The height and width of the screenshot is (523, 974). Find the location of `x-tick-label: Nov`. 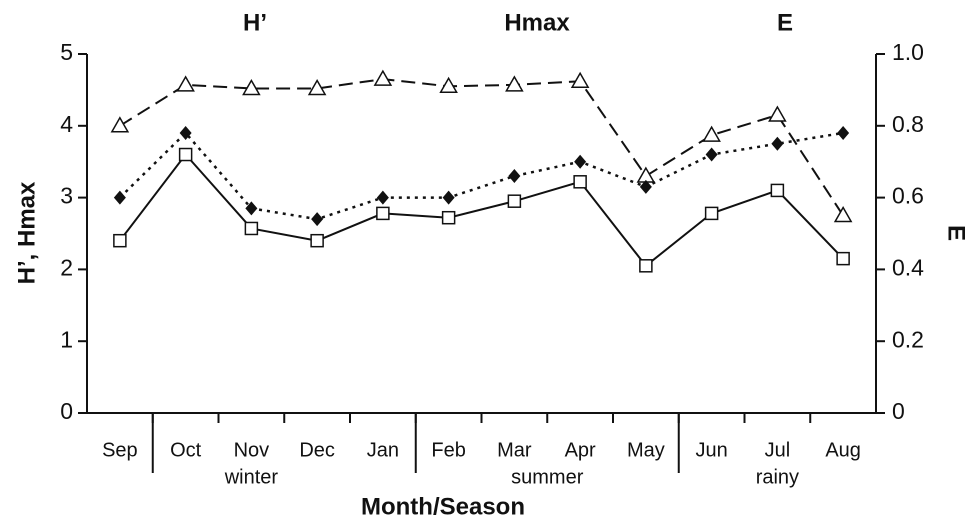

x-tick-label: Nov is located at coordinates (252, 450).